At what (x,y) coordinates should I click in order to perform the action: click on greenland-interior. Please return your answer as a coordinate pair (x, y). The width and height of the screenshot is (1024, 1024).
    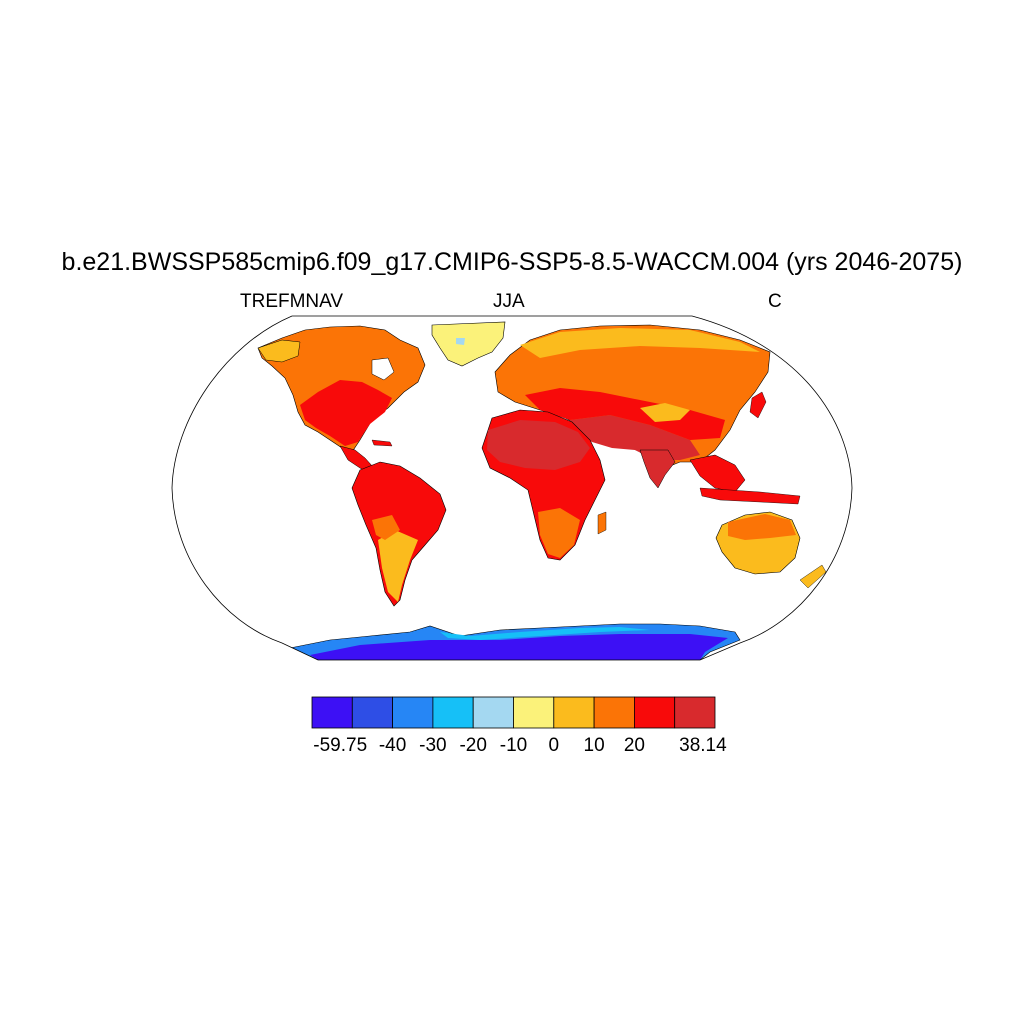
    Looking at the image, I should click on (460, 341).